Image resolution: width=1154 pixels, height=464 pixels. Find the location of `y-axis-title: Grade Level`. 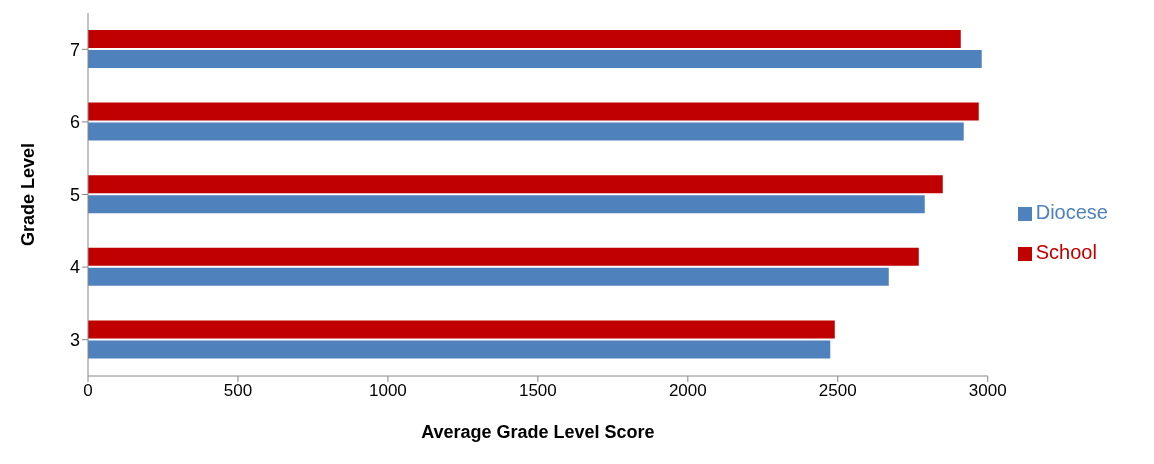

y-axis-title: Grade Level is located at coordinates (28, 194).